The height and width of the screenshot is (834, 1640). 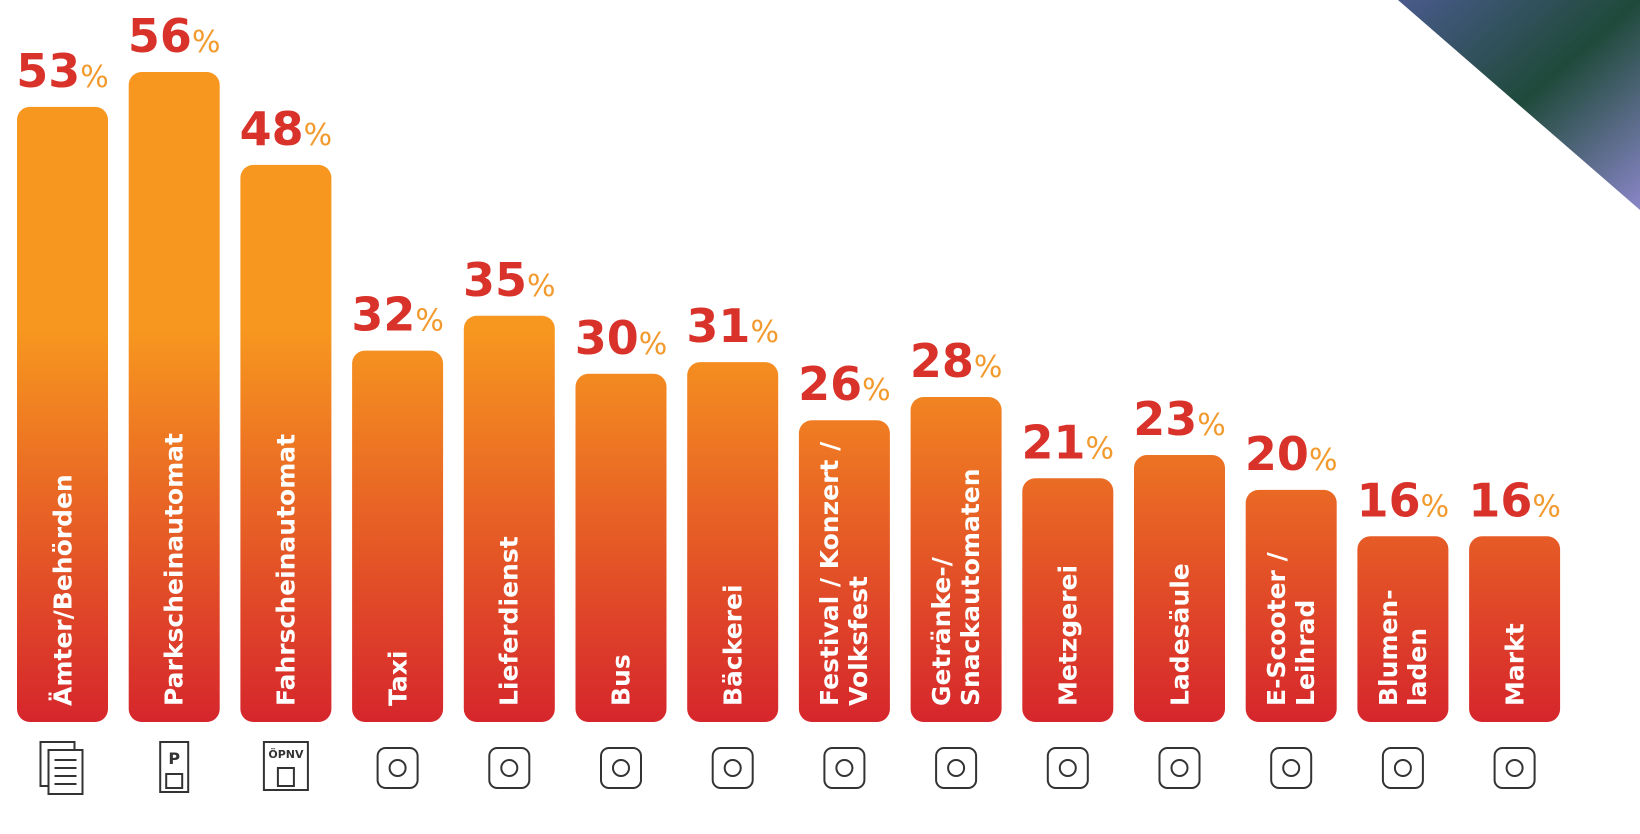 I want to click on value-label: 53%, so click(x=62, y=71).